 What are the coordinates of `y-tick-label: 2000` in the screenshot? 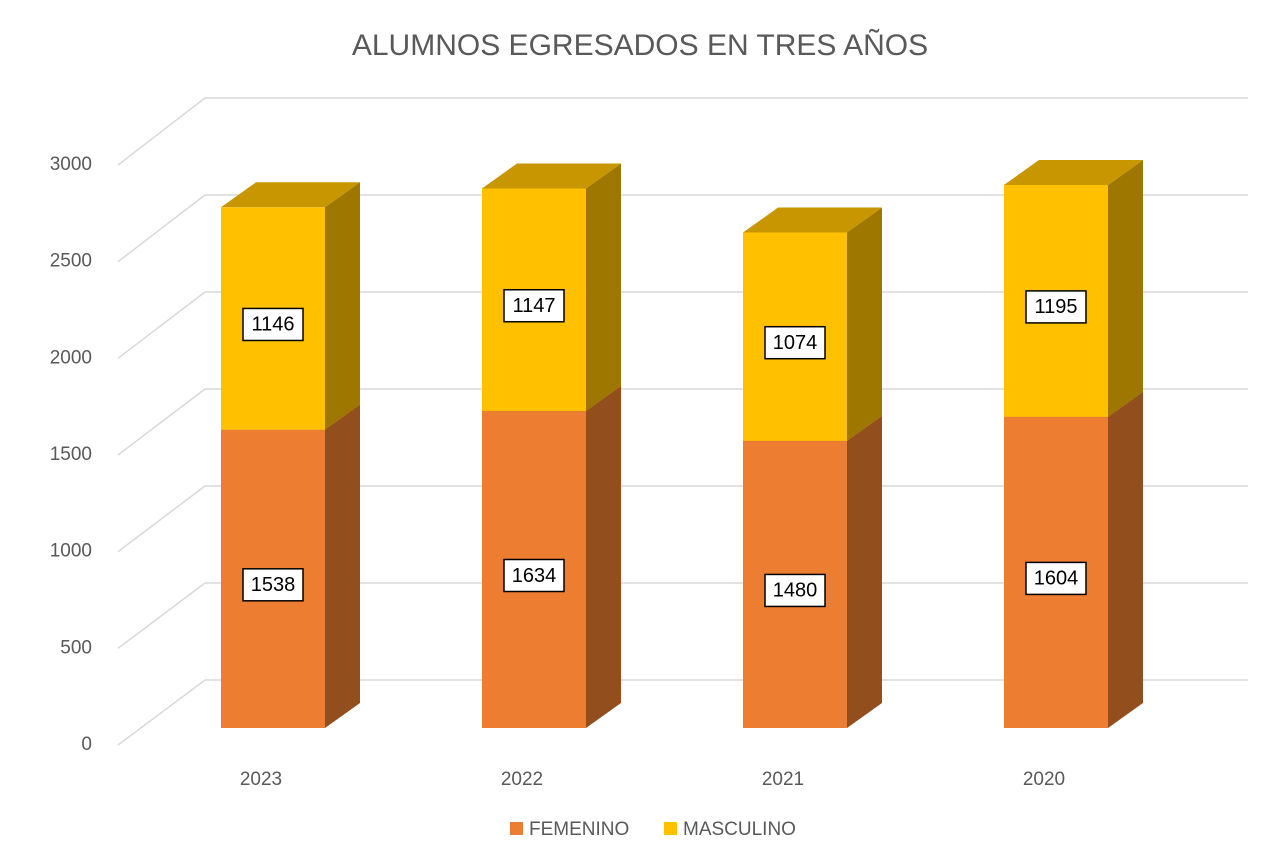 It's located at (71, 357).